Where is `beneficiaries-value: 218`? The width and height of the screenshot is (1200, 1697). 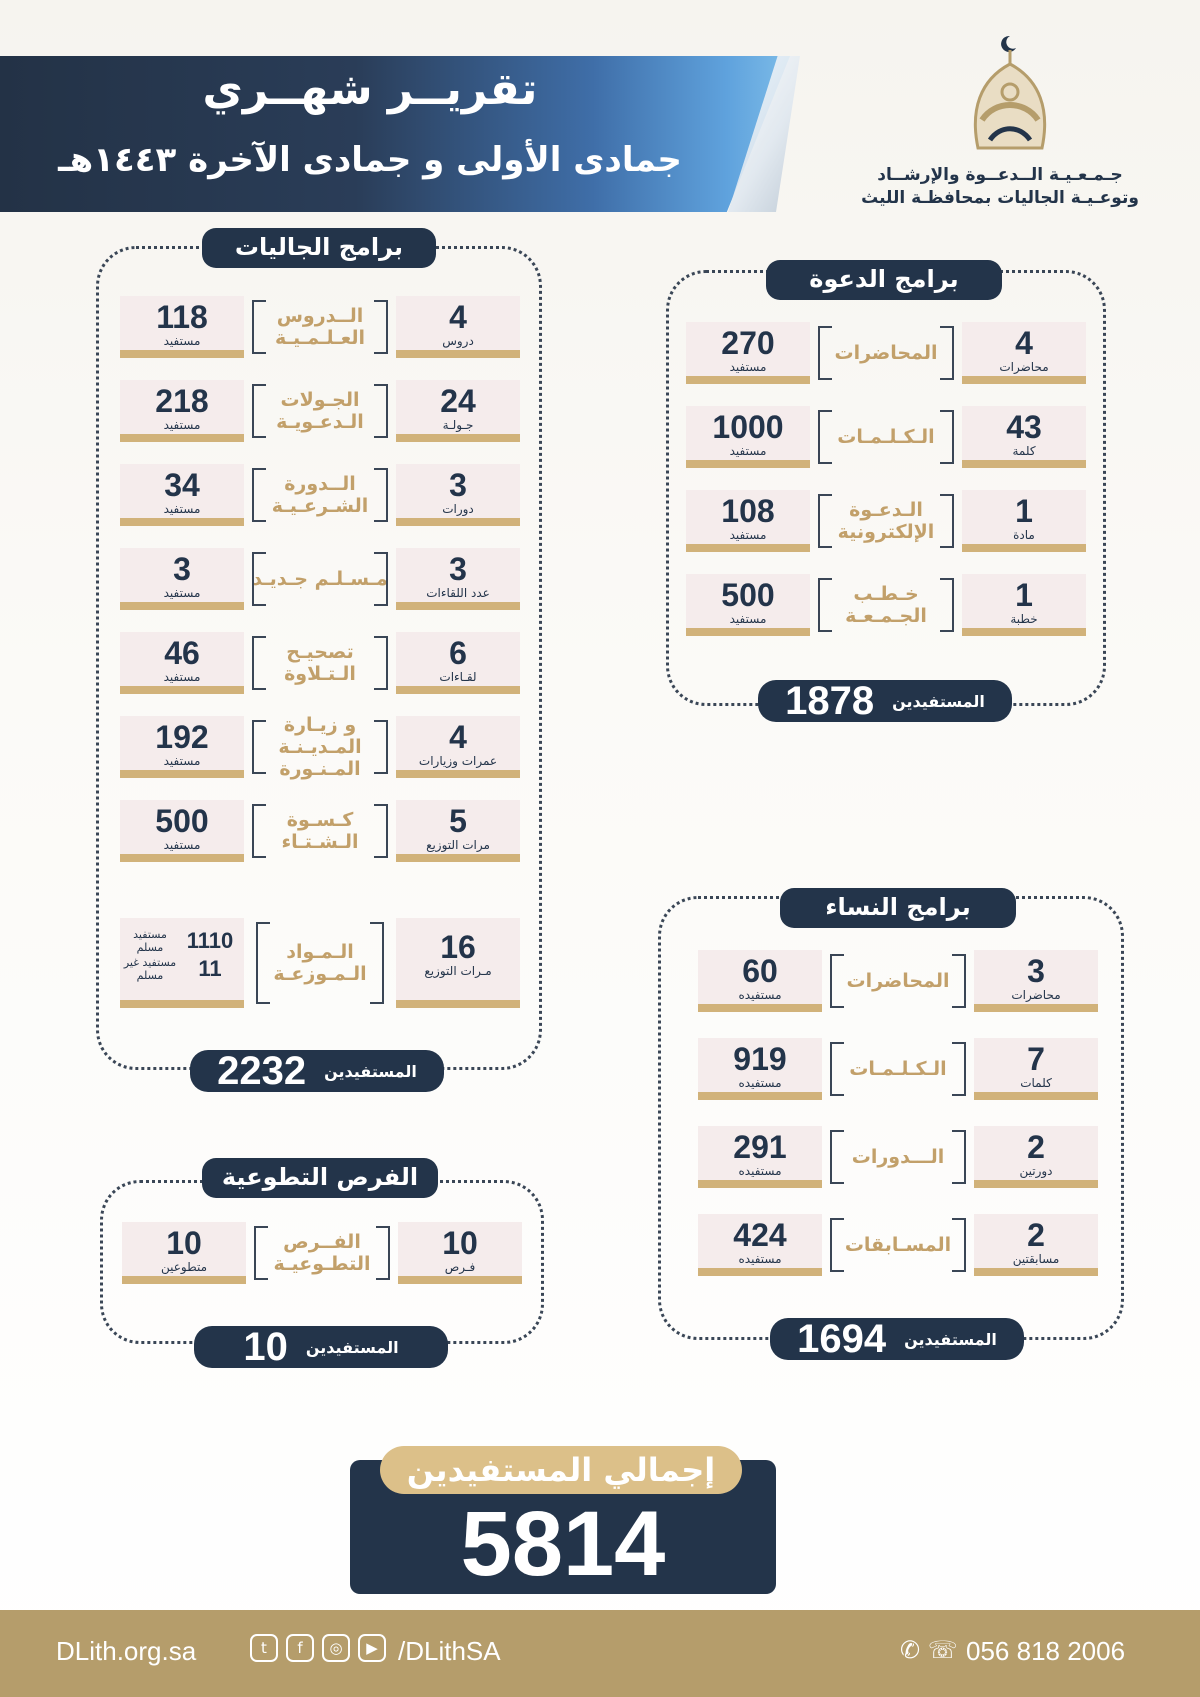 beneficiaries-value: 218 is located at coordinates (182, 401).